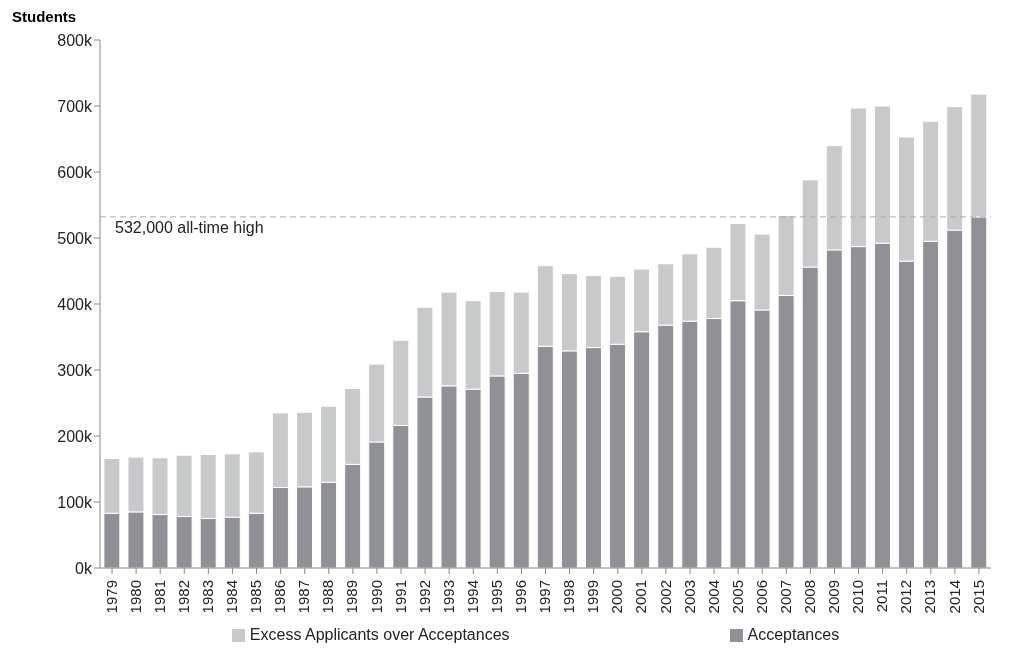 This screenshot has width=1015, height=668. What do you see at coordinates (810, 597) in the screenshot?
I see `x-tick-label: 2008` at bounding box center [810, 597].